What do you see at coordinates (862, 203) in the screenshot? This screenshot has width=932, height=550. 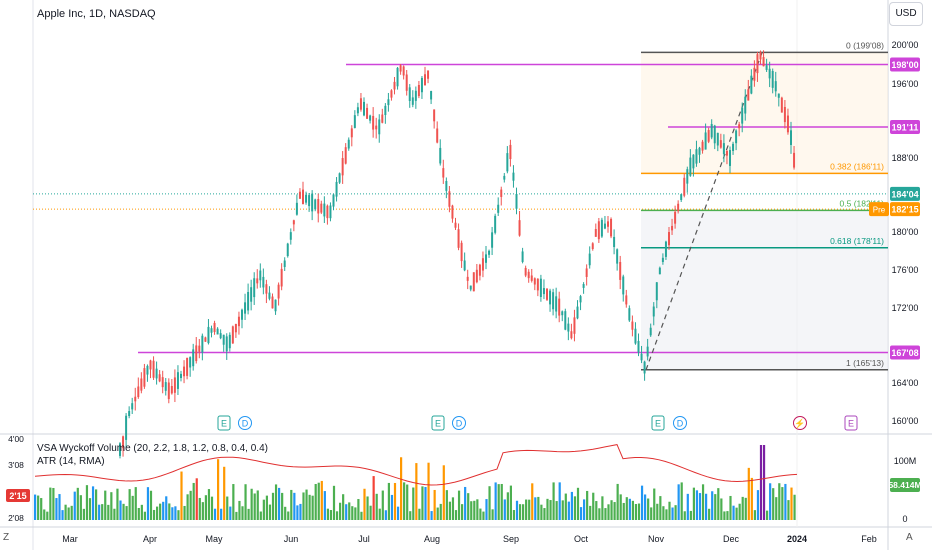 I see `fib-label: 0.5 (182'11)` at bounding box center [862, 203].